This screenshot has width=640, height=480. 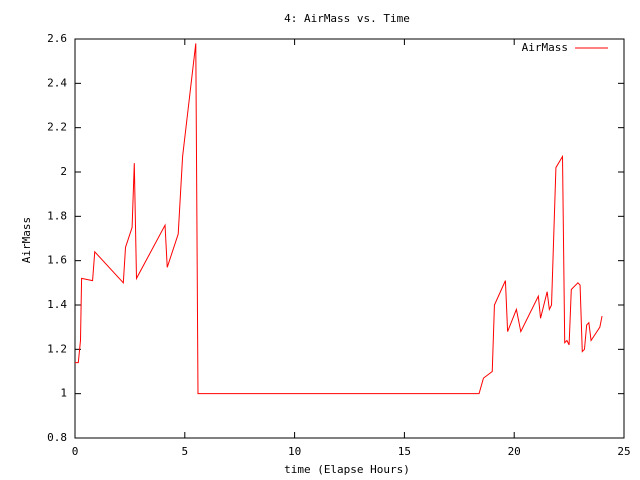 What do you see at coordinates (63, 171) in the screenshot?
I see `y-tick-label: 2` at bounding box center [63, 171].